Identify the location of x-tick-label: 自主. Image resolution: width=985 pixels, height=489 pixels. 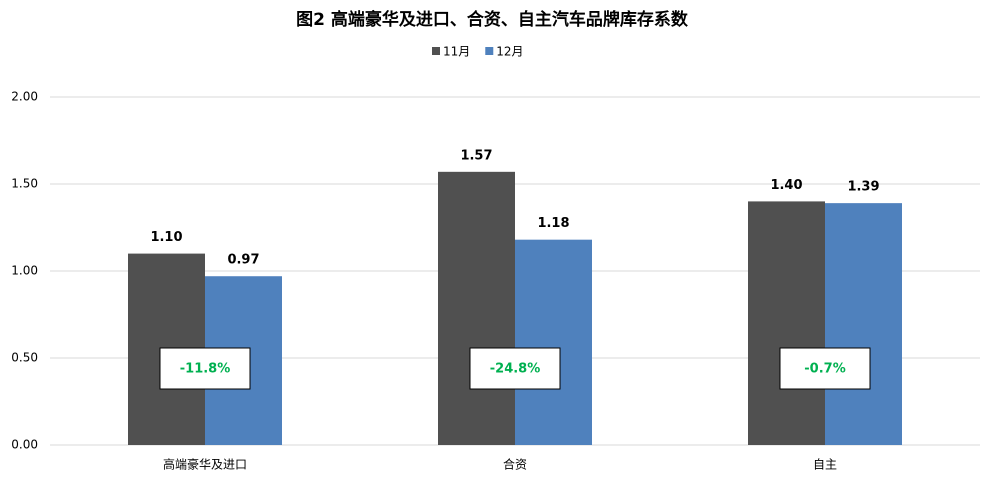
(825, 465).